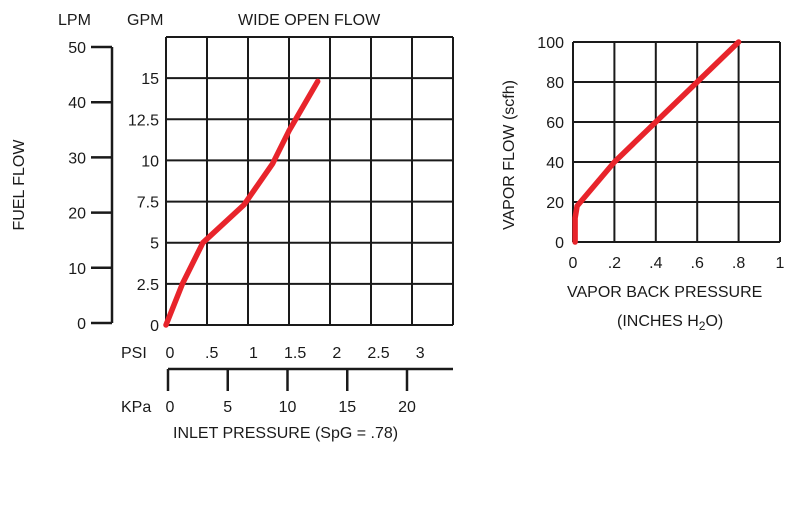 The height and width of the screenshot is (517, 800). I want to click on psi-tick-label: 2.5, so click(378, 353).